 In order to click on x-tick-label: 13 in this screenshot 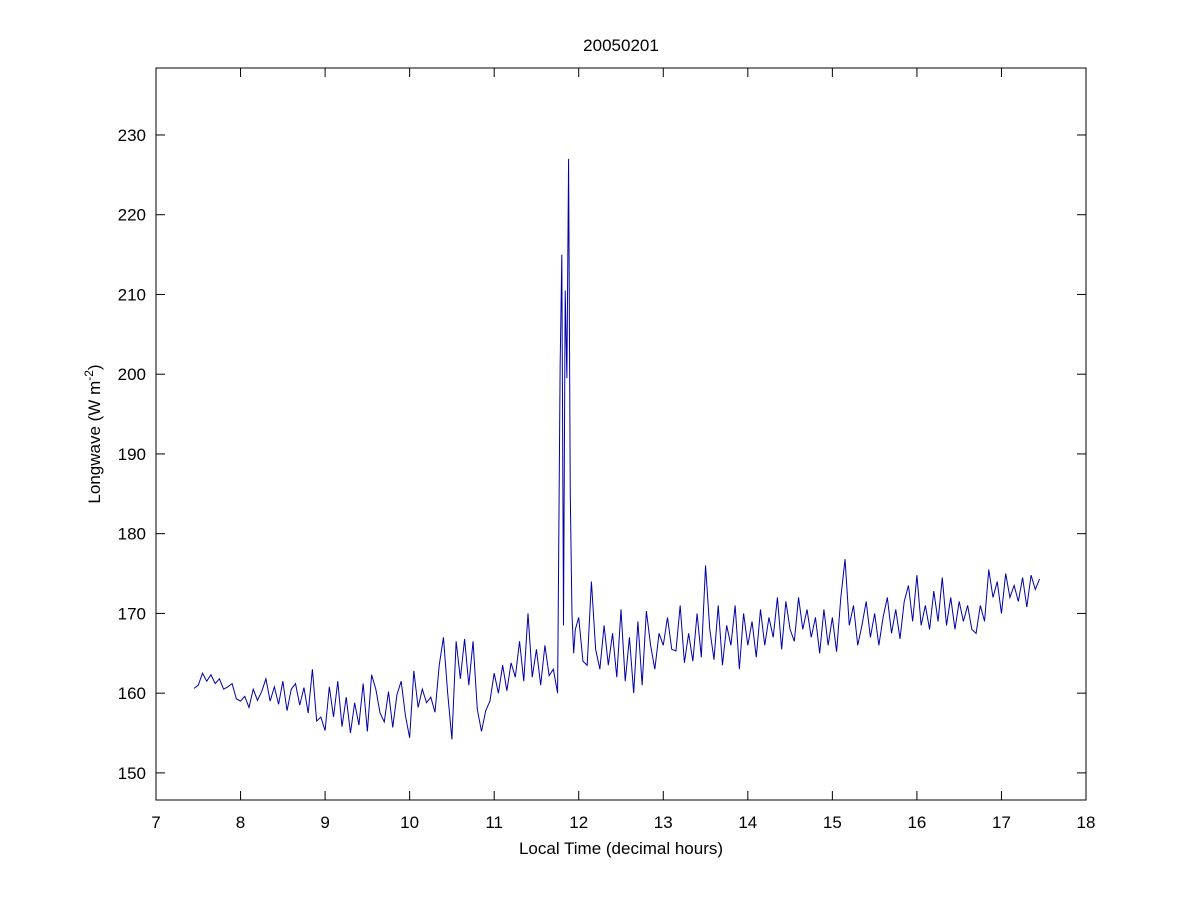, I will do `click(663, 822)`.